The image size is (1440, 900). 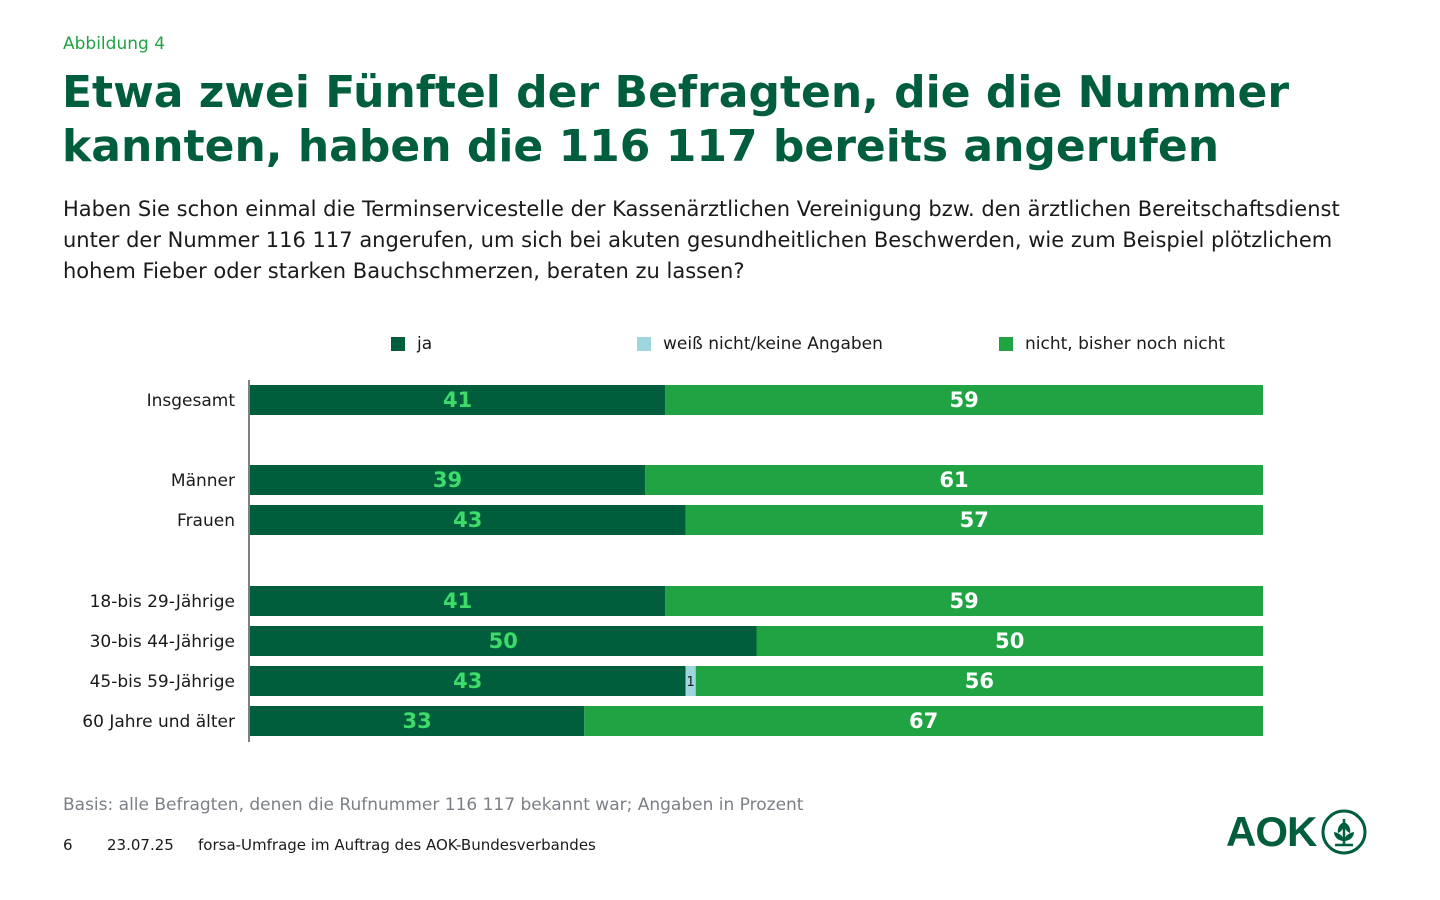 What do you see at coordinates (398, 344) in the screenshot?
I see `legend-swatch-ja` at bounding box center [398, 344].